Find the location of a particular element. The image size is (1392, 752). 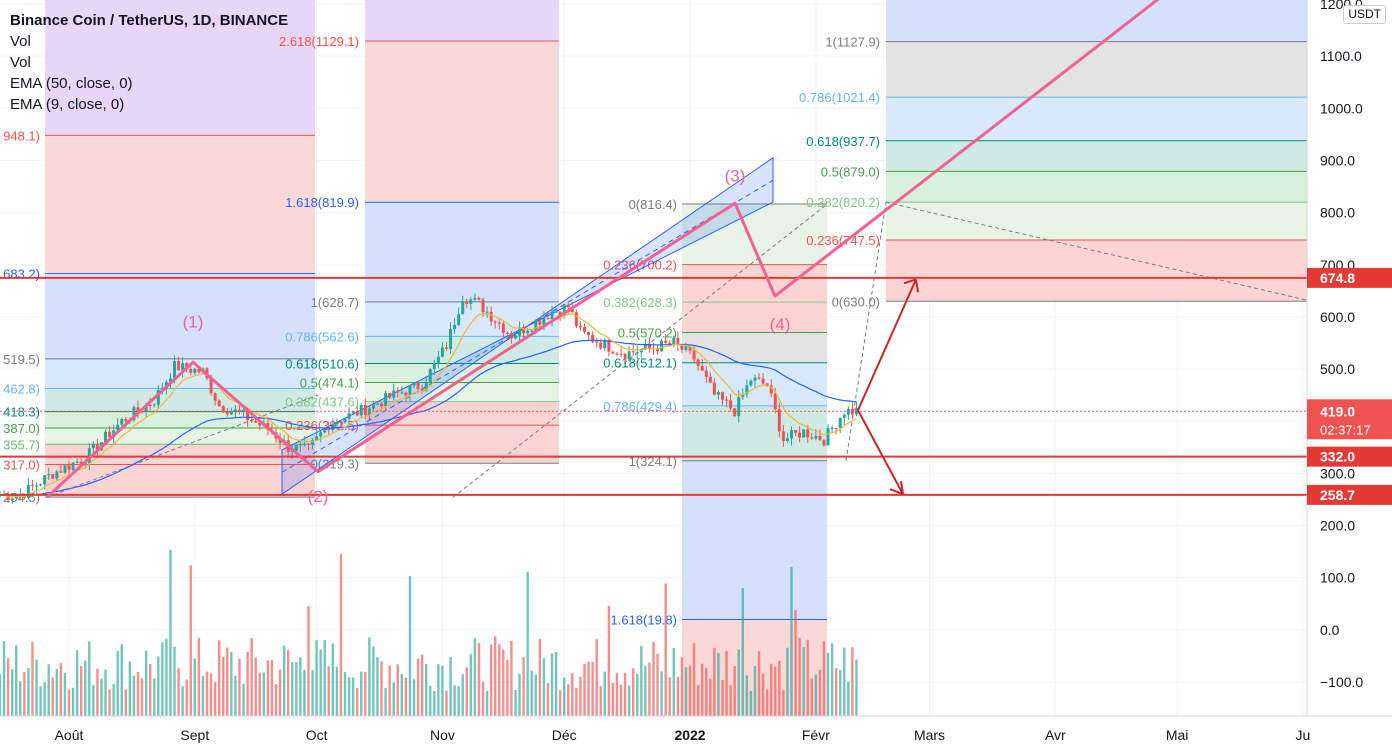

price-axis-tick-0: −100.0 is located at coordinates (1341, 682).